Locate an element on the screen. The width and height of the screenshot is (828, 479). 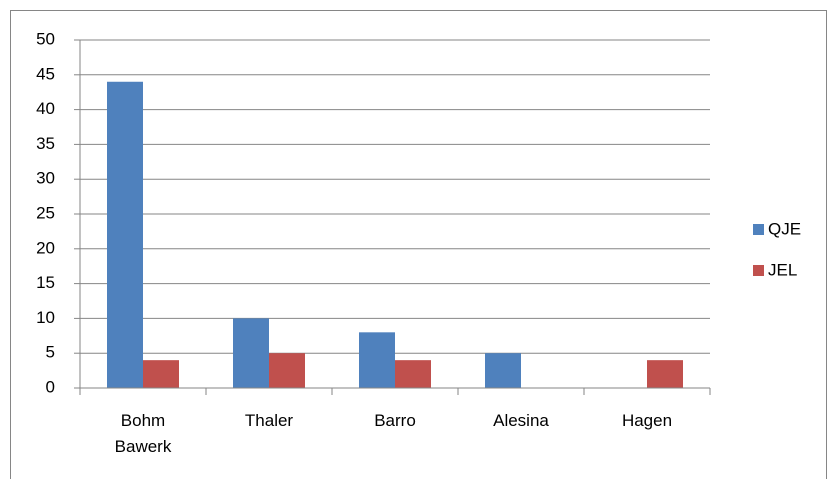
x-tick-label: Hagen is located at coordinates (647, 420).